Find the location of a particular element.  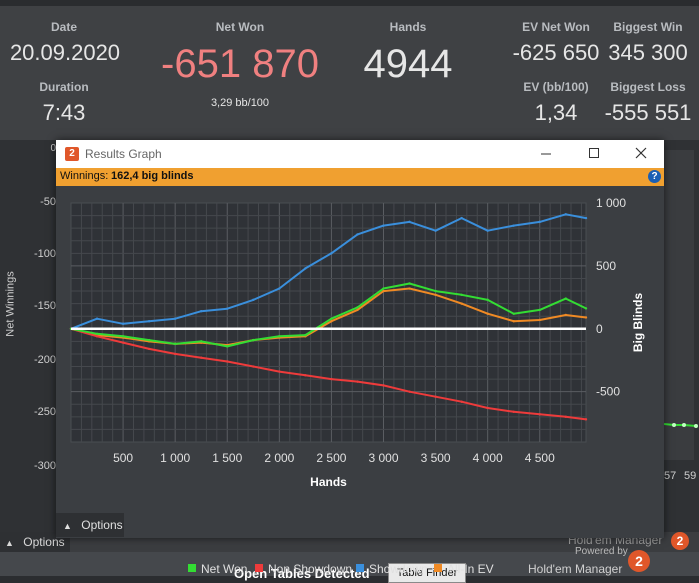

bg-ytick: -200 is located at coordinates (44, 360).